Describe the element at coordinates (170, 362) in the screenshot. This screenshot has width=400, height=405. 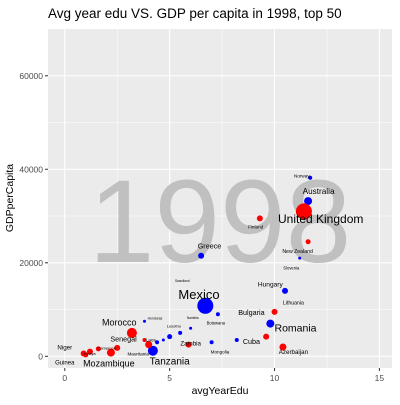
I see `point-label: Tanzania` at that location.